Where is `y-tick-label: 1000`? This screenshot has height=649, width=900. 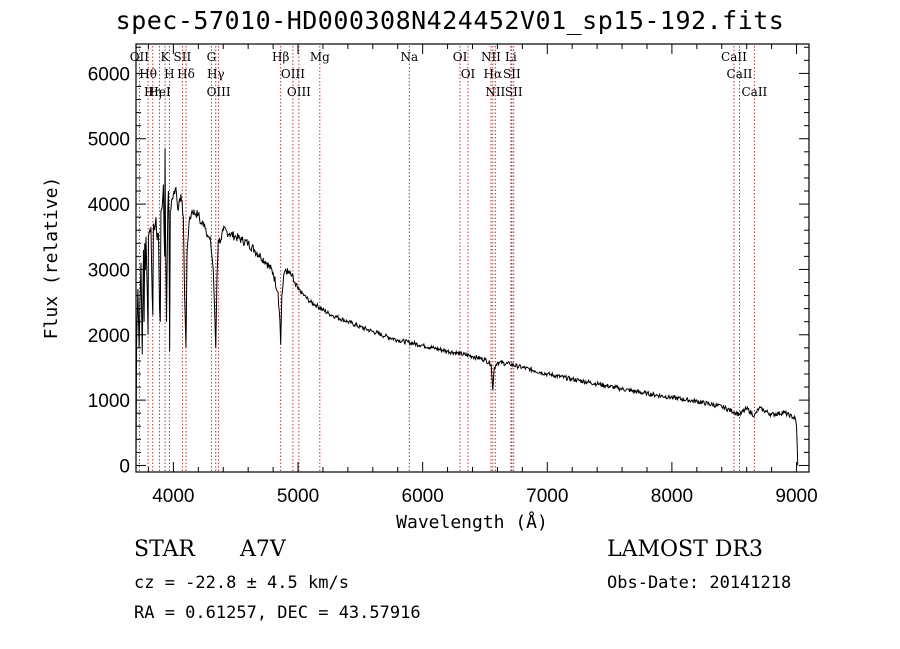 y-tick-label: 1000 is located at coordinates (109, 401).